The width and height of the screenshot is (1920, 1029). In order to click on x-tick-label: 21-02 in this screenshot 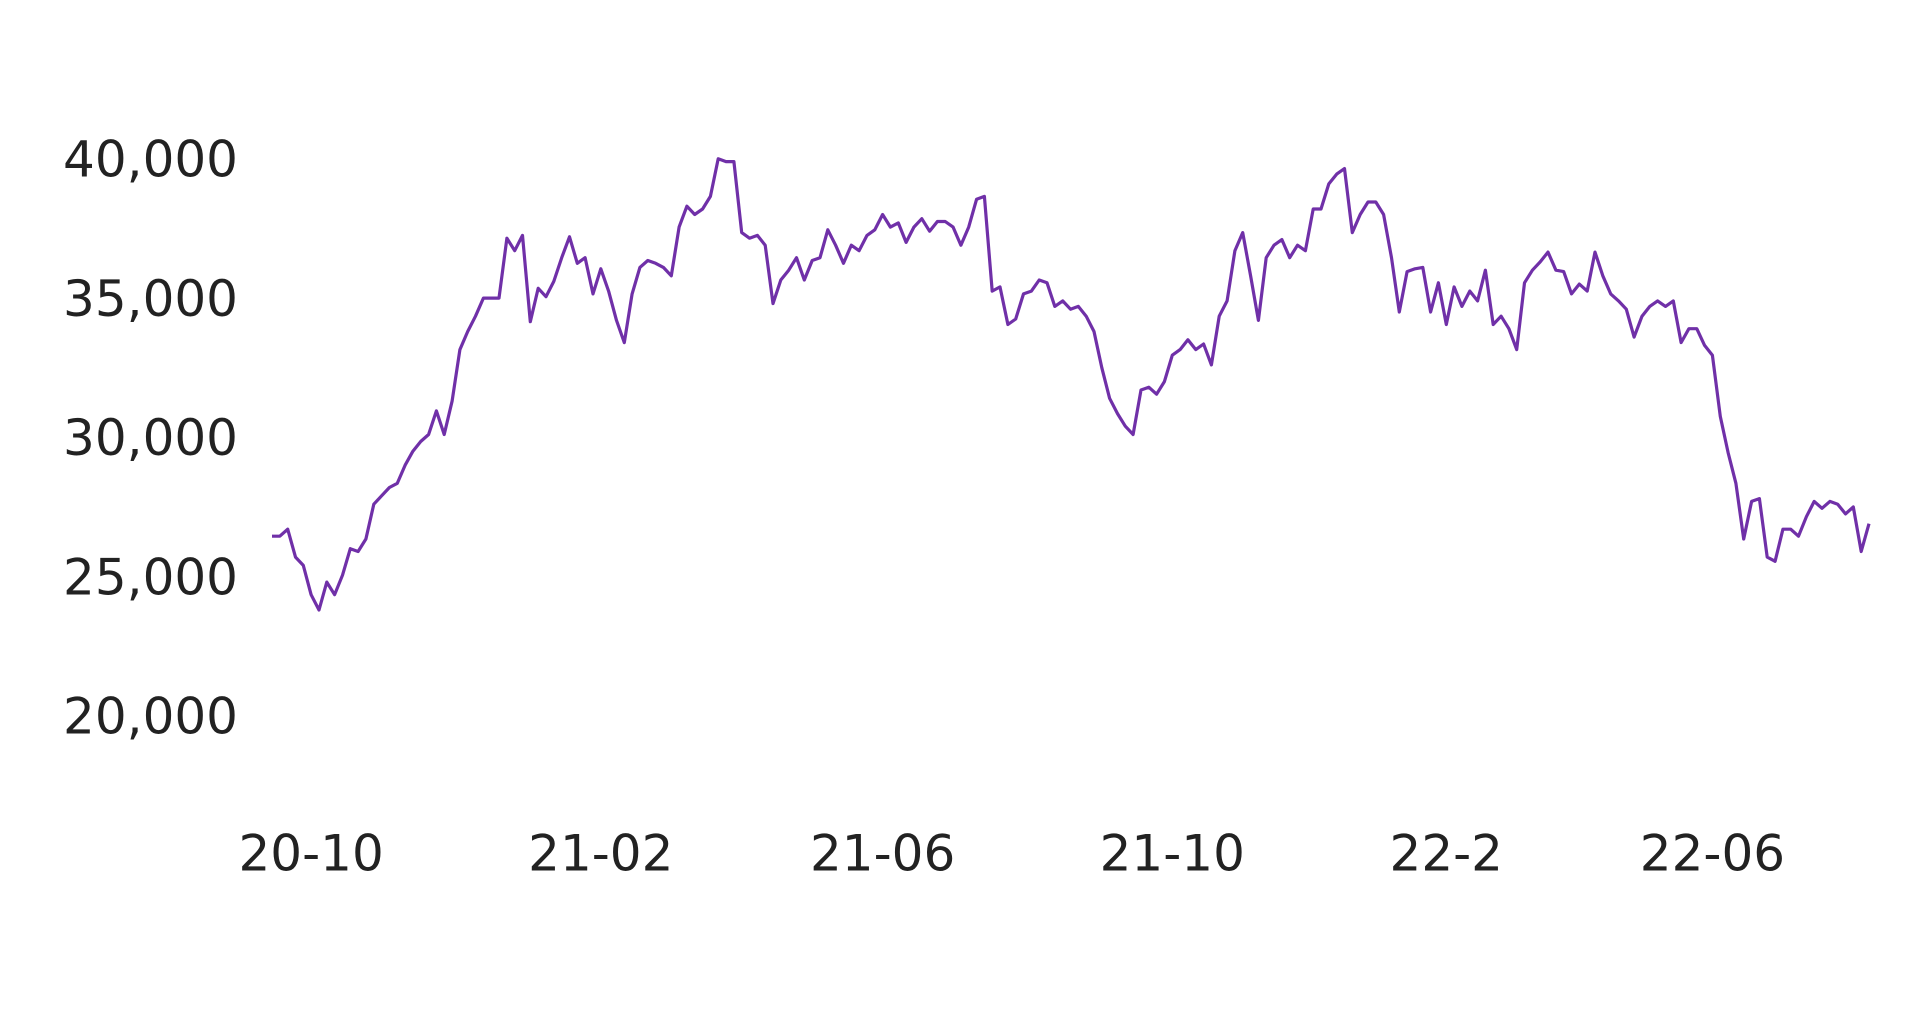, I will do `click(600, 854)`.